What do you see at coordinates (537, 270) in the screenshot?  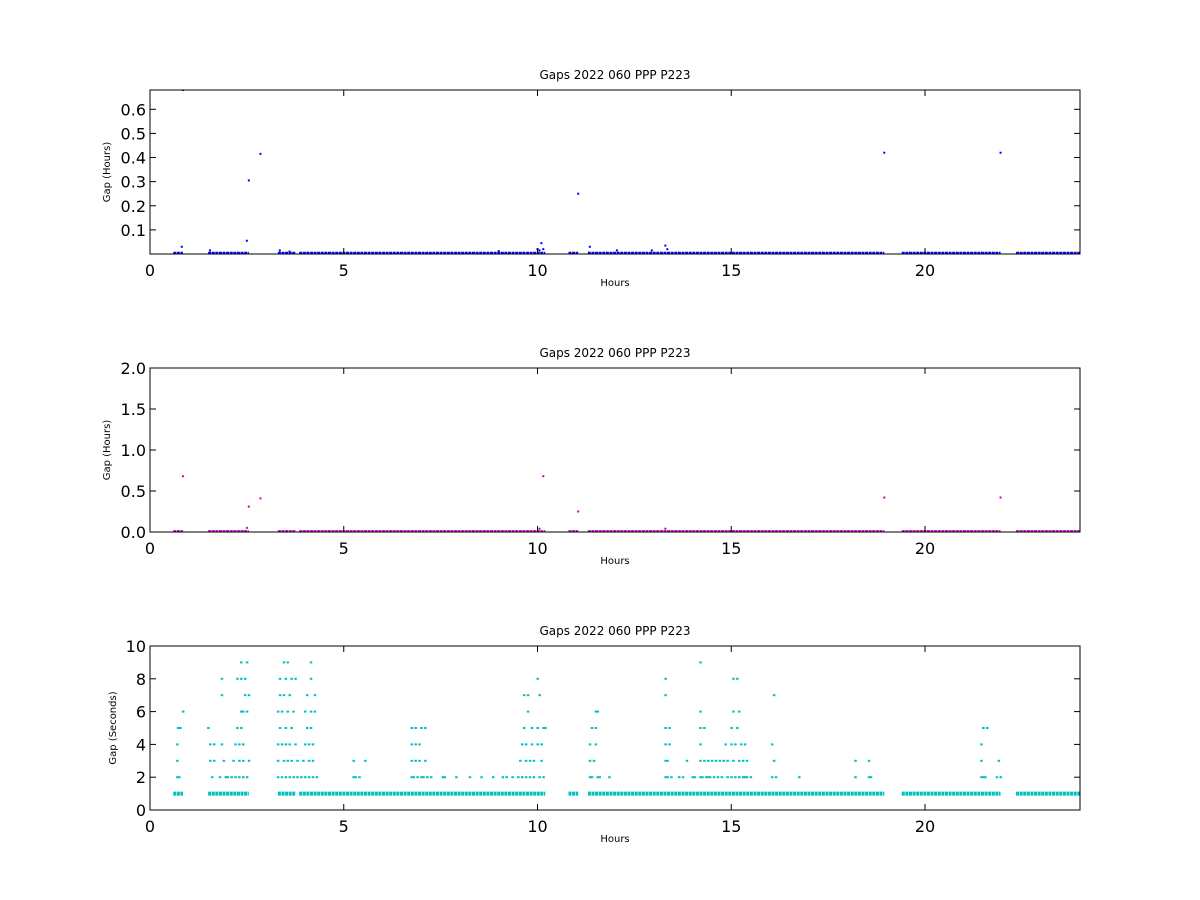 I see `x-tick-label: 10` at bounding box center [537, 270].